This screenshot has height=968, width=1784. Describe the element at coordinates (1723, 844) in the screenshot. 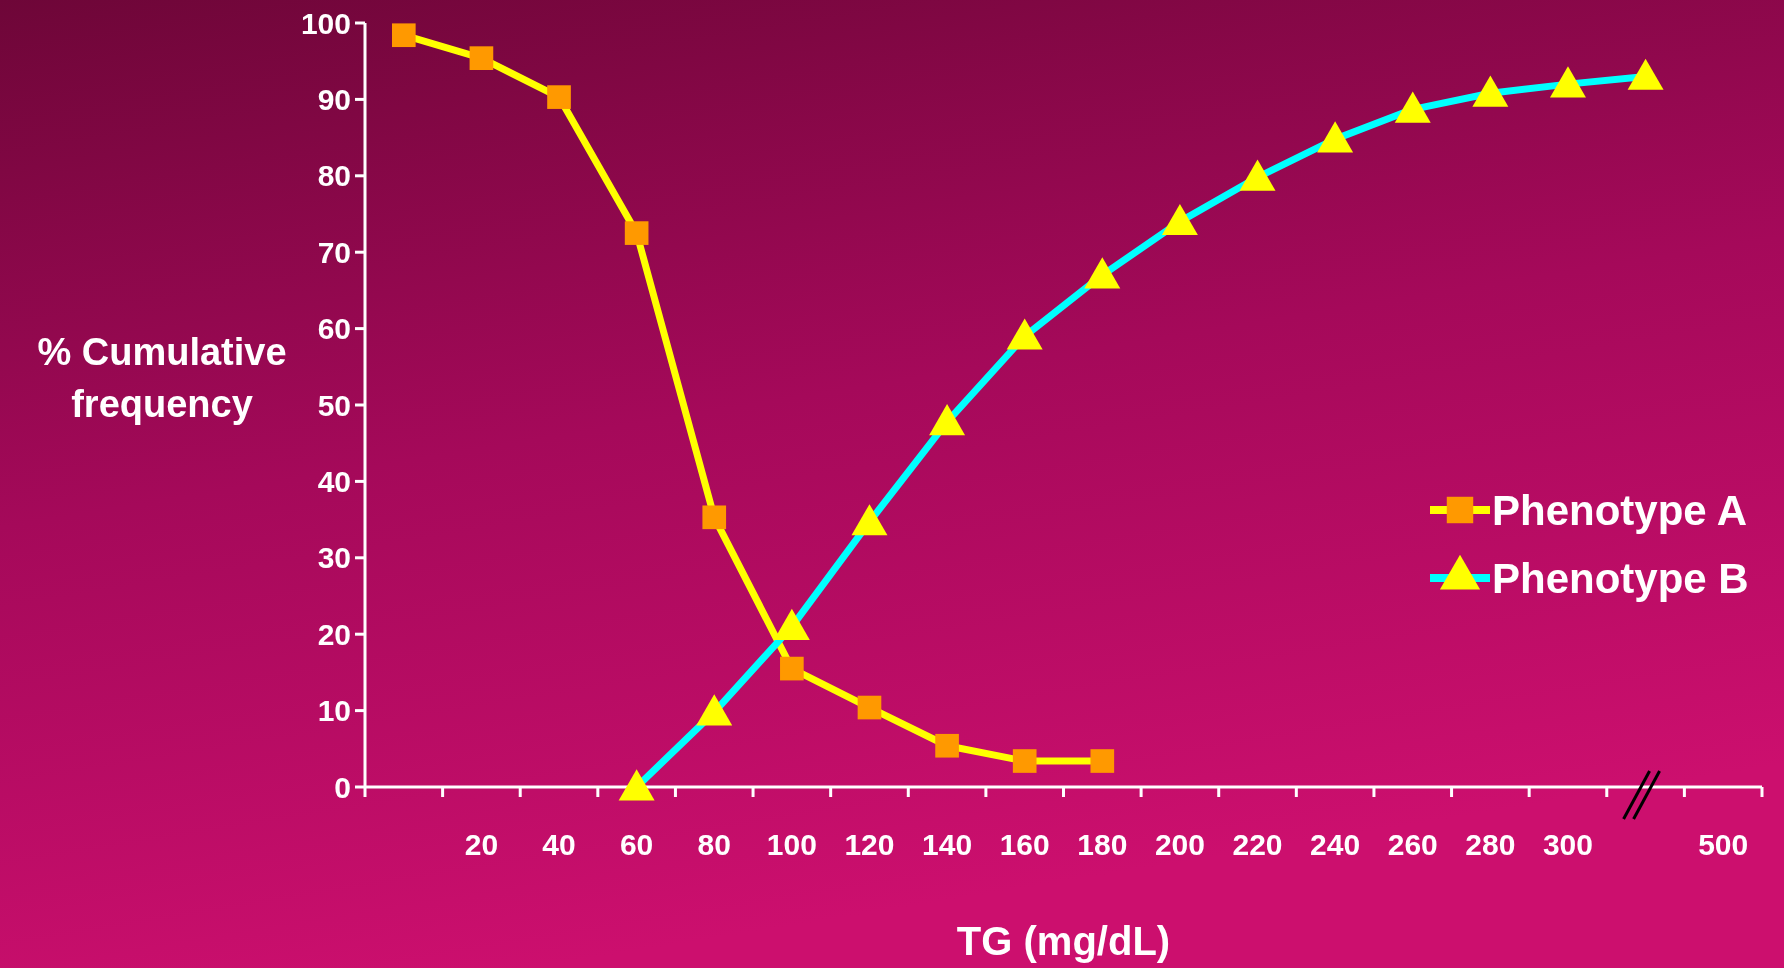

I see `x-tick-label: 500` at that location.